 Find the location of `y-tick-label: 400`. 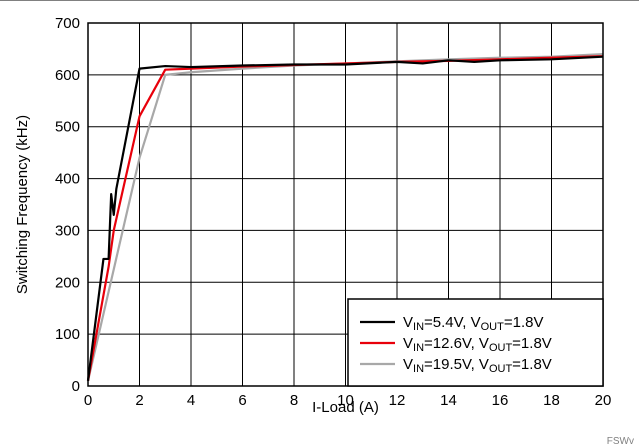

y-tick-label: 400 is located at coordinates (67, 179).